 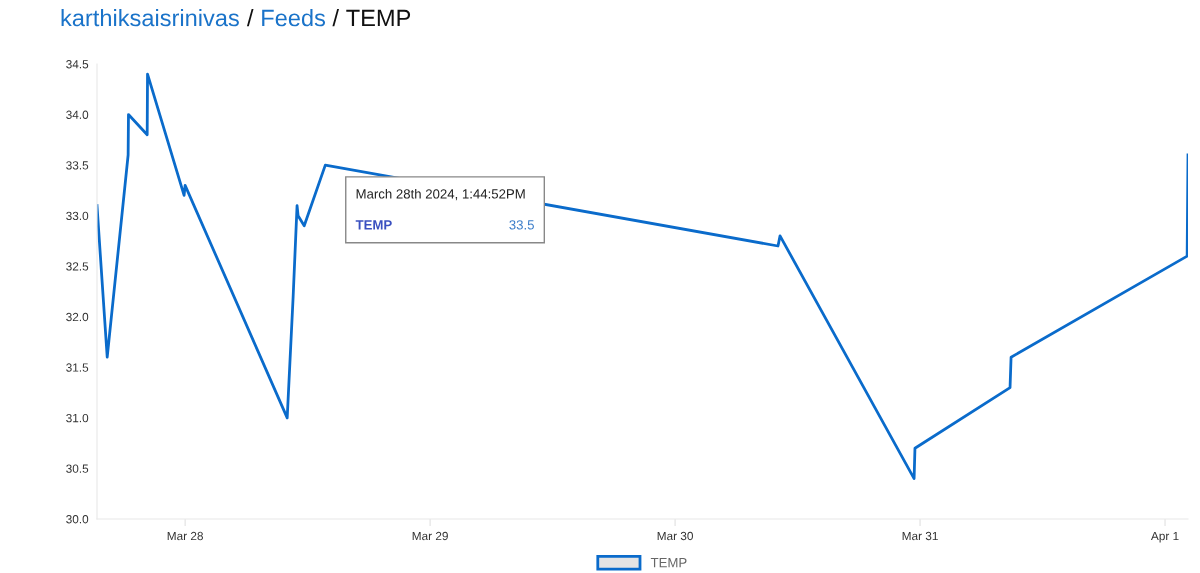 What do you see at coordinates (77, 216) in the screenshot?
I see `y-tick-label: 33.0` at bounding box center [77, 216].